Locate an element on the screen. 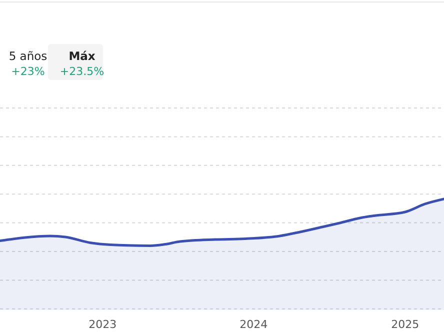 This screenshot has height=333, width=444. x-tick-label: 2023 is located at coordinates (102, 324).